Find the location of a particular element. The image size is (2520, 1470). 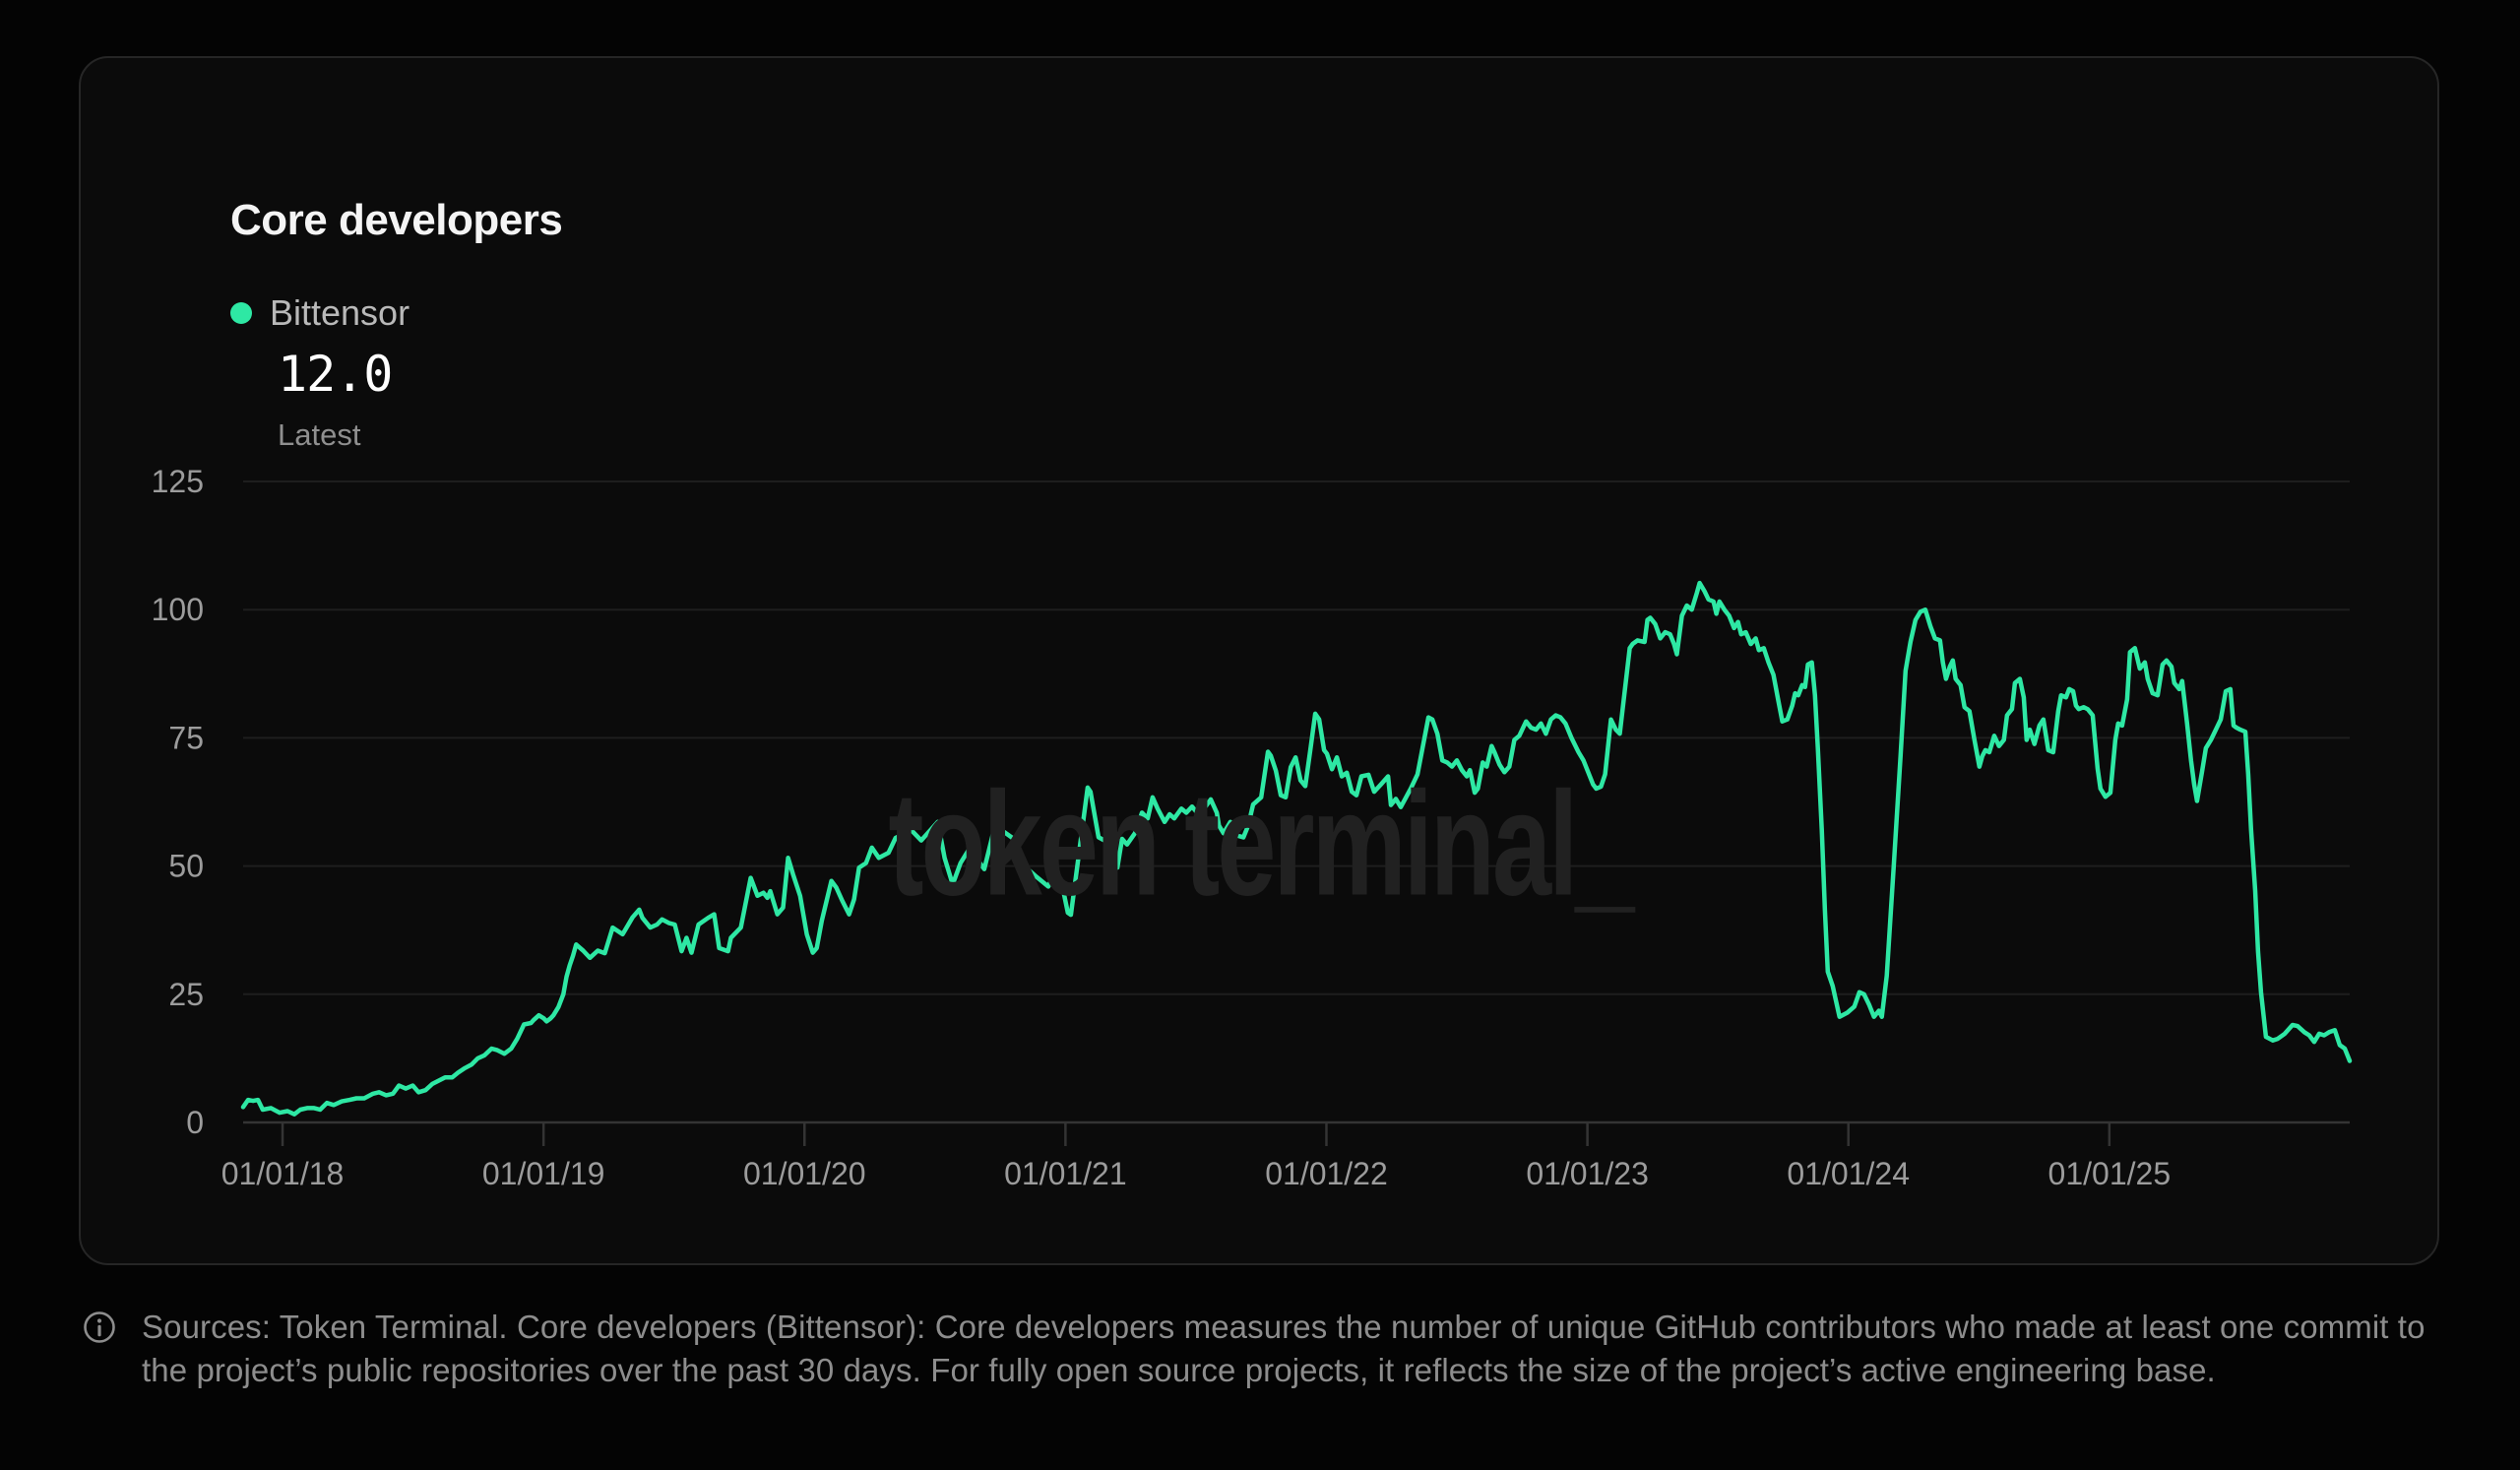

x-axis-label: 01/01/18 is located at coordinates (283, 1173).